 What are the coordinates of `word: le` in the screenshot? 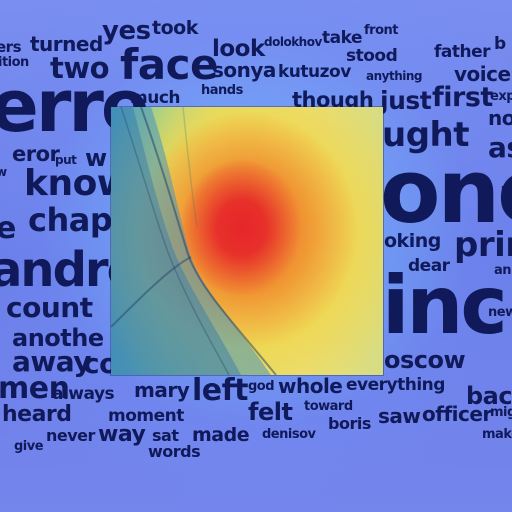 It's located at (506, 196).